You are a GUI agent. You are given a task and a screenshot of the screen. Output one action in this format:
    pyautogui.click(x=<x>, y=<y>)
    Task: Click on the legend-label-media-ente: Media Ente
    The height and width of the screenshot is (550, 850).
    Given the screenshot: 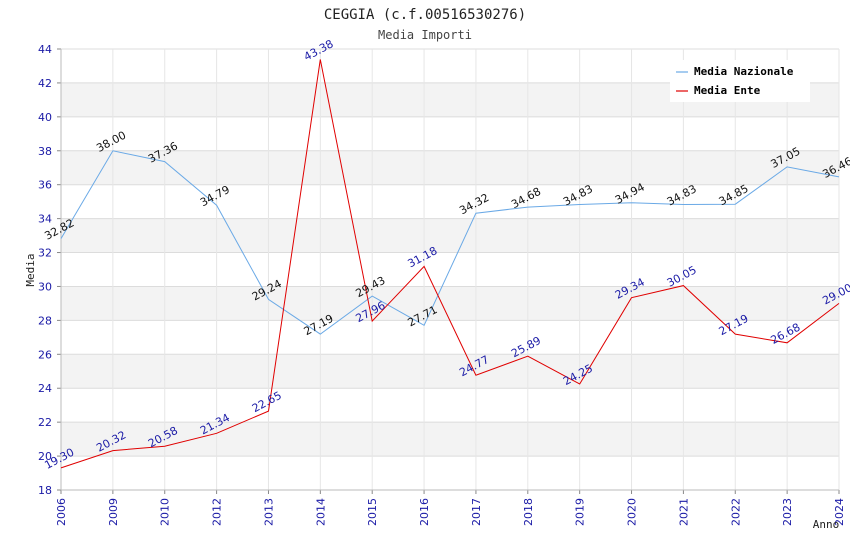 What is the action you would take?
    pyautogui.click(x=727, y=90)
    